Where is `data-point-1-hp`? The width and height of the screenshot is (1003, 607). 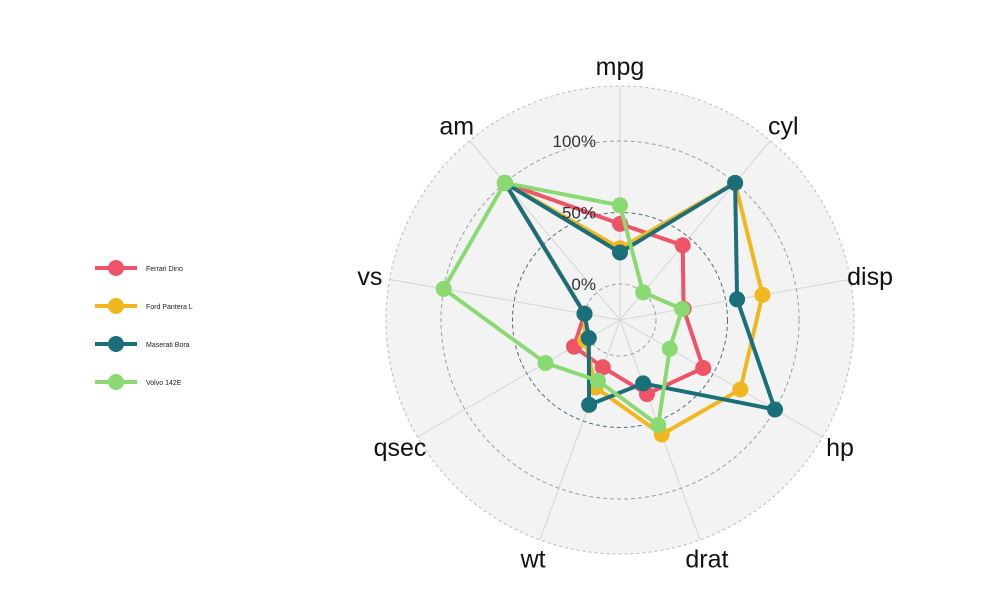
data-point-1-hp is located at coordinates (740, 389).